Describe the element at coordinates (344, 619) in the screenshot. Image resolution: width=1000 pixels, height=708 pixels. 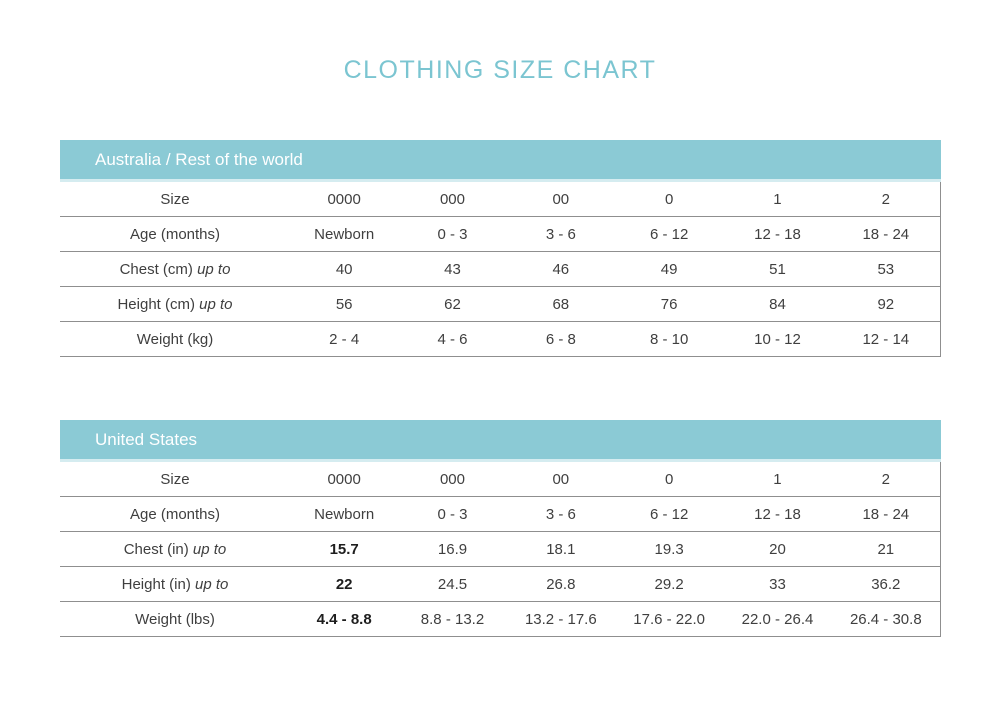
I see `value-cell: 4.4 - 8.8` at that location.